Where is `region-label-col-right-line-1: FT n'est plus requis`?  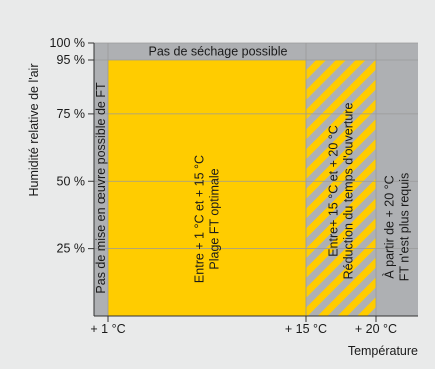
region-label-col-right-line-1: FT n'est plus requis is located at coordinates (405, 227).